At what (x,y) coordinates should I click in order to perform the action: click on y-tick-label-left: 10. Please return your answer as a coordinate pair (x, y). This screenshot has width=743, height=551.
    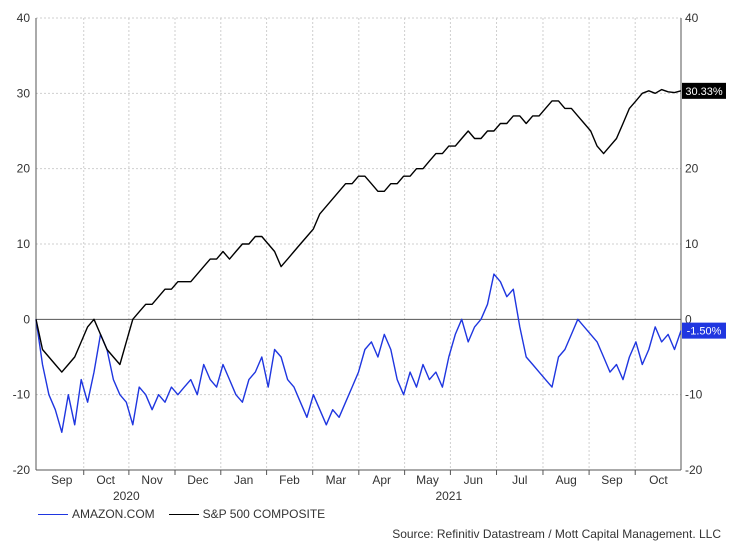
    Looking at the image, I should click on (24, 244).